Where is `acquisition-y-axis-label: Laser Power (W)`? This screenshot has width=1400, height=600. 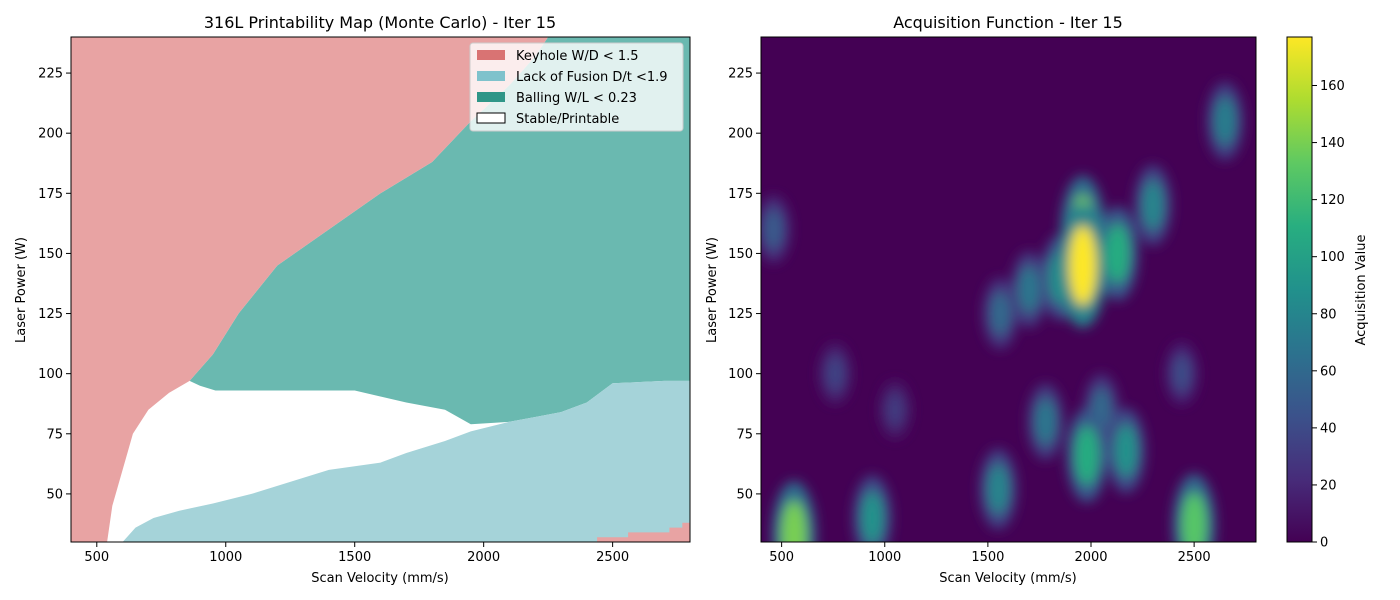
acquisition-y-axis-label: Laser Power (W) is located at coordinates (712, 290).